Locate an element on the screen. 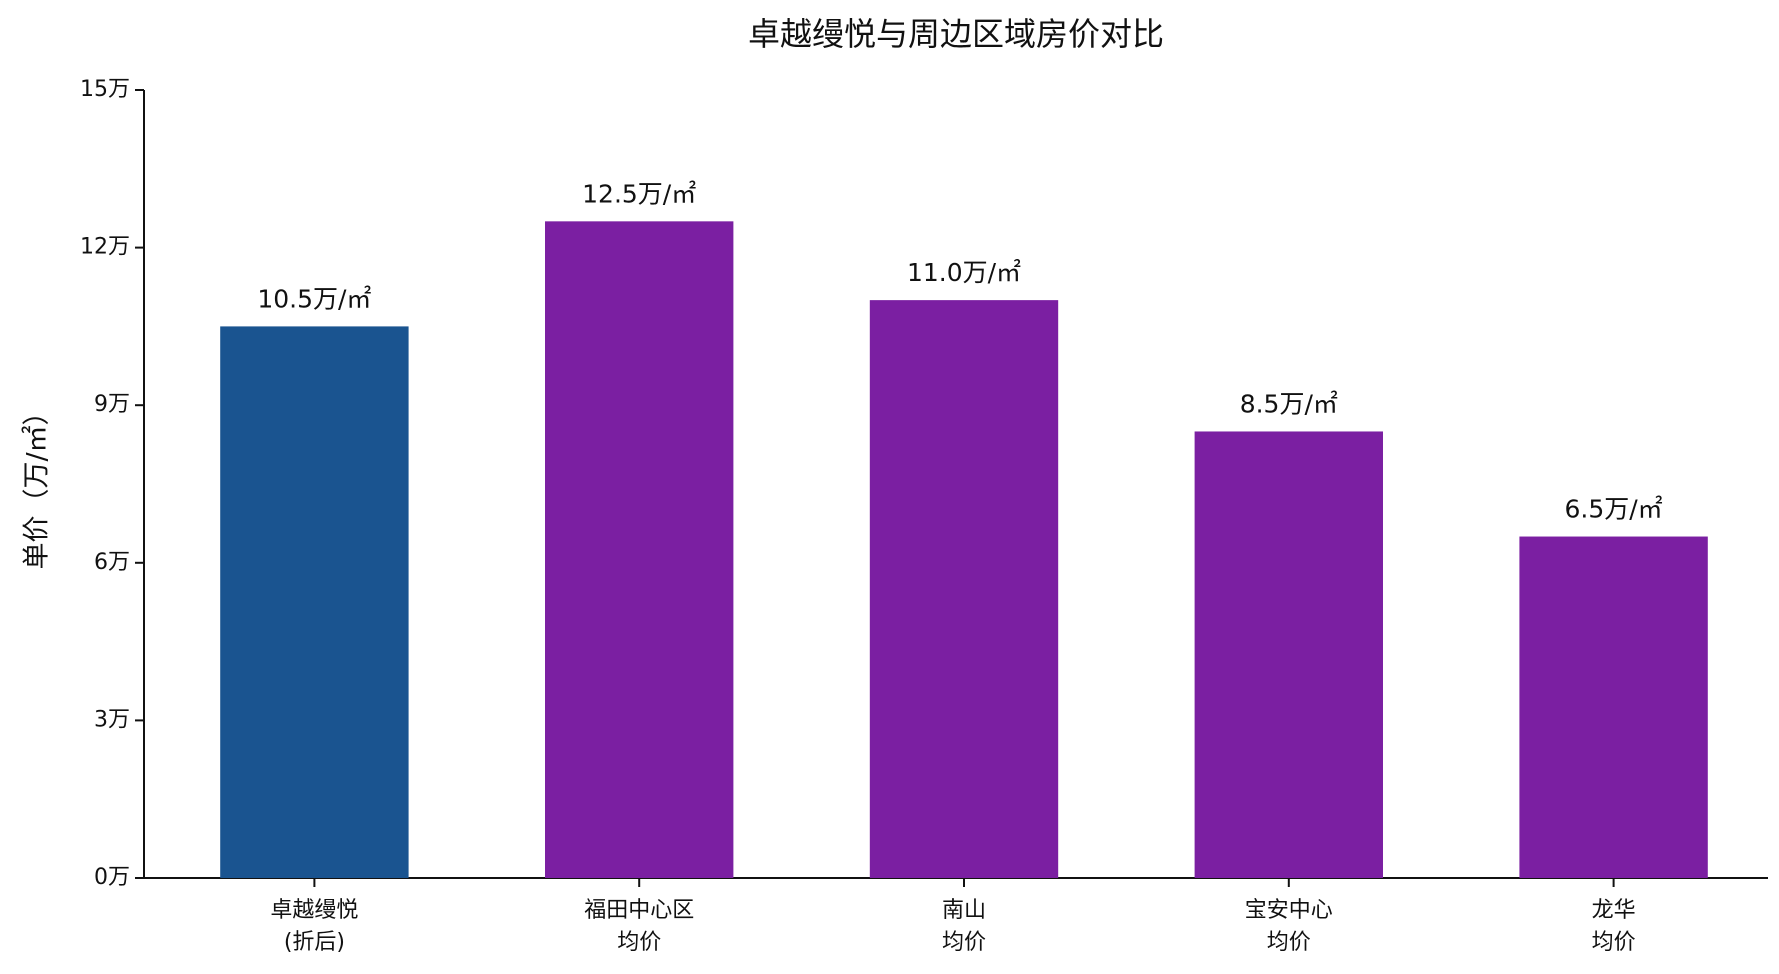 This screenshot has height=974, width=1779. value-label: 12.5万/㎡ is located at coordinates (639, 193).